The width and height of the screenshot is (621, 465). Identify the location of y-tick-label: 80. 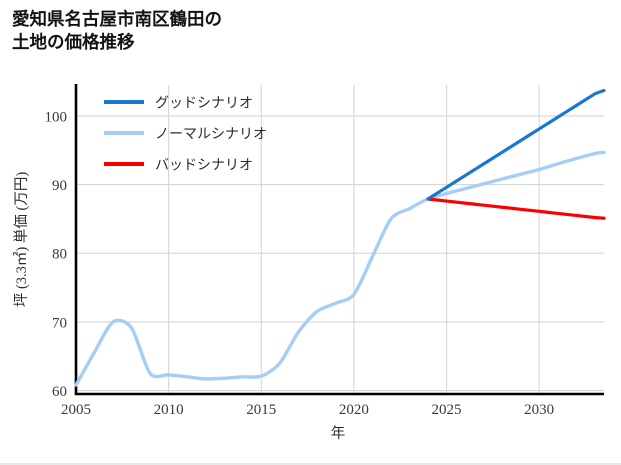
(59, 255).